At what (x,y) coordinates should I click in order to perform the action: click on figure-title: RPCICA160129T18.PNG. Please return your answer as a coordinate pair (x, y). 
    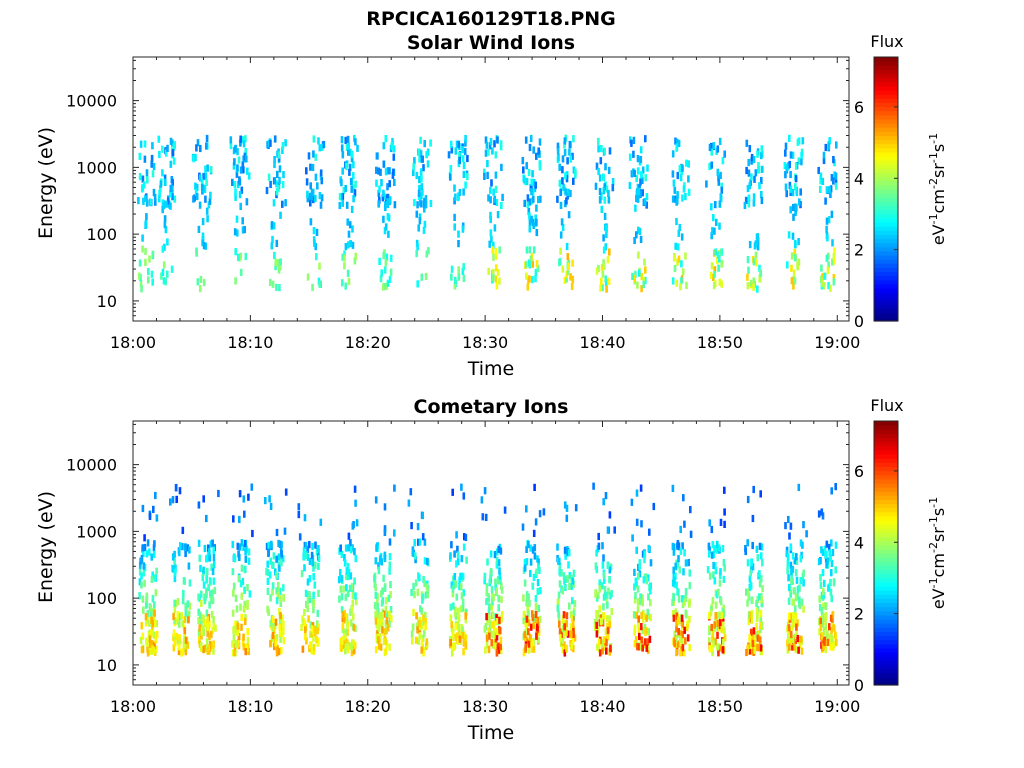
    Looking at the image, I should click on (491, 19).